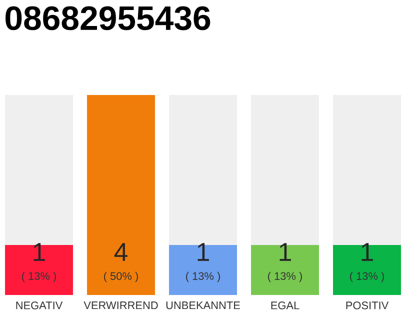 This screenshot has height=320, width=410. Describe the element at coordinates (367, 306) in the screenshot. I see `x-tick-label: POSITIV` at that location.